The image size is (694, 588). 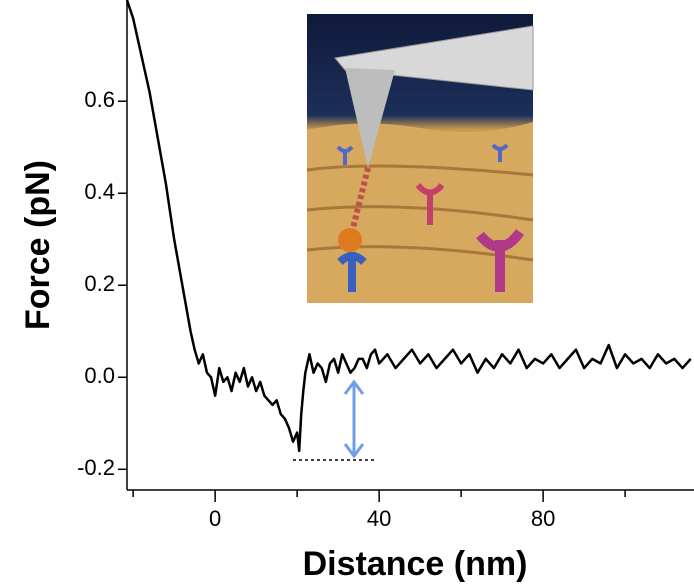 What do you see at coordinates (96, 467) in the screenshot?
I see `y-tick-label: -0.2` at bounding box center [96, 467].